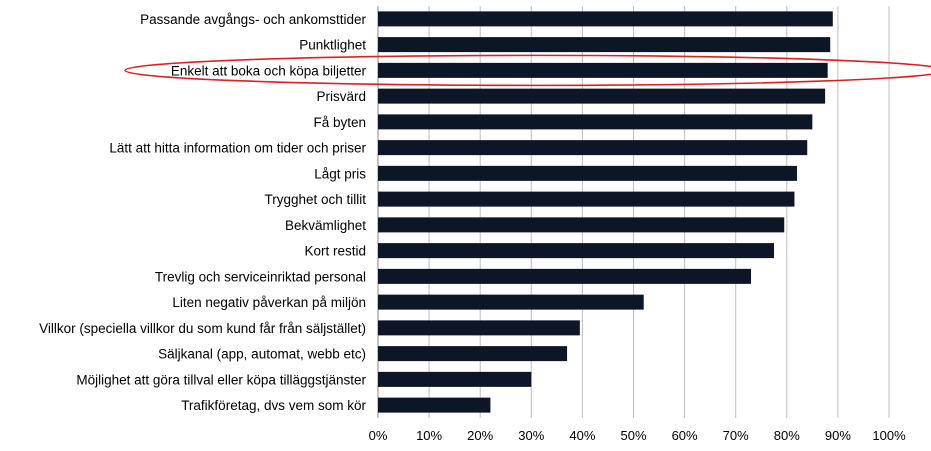 The height and width of the screenshot is (451, 931). Describe the element at coordinates (838, 435) in the screenshot. I see `x-tick-label: 90%` at that location.